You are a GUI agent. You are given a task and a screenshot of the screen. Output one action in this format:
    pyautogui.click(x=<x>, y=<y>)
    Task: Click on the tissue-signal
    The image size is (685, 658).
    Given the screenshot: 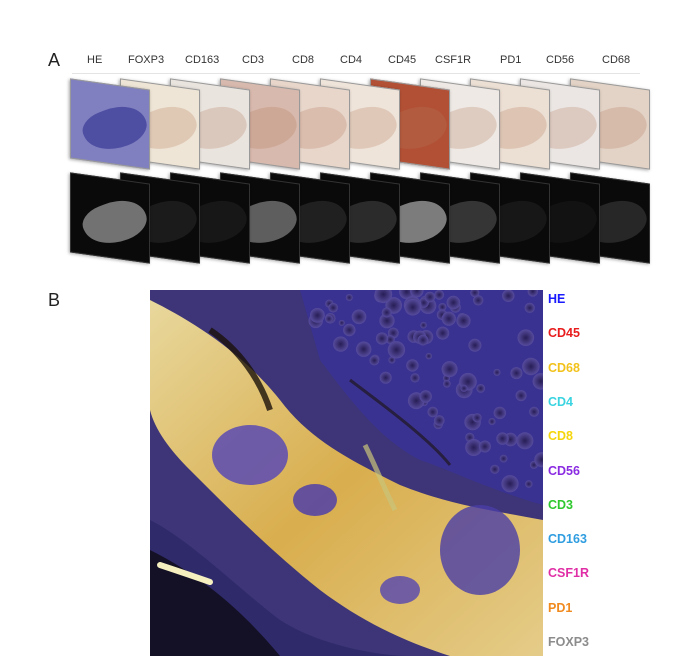 What is the action you would take?
    pyautogui.click(x=113, y=222)
    